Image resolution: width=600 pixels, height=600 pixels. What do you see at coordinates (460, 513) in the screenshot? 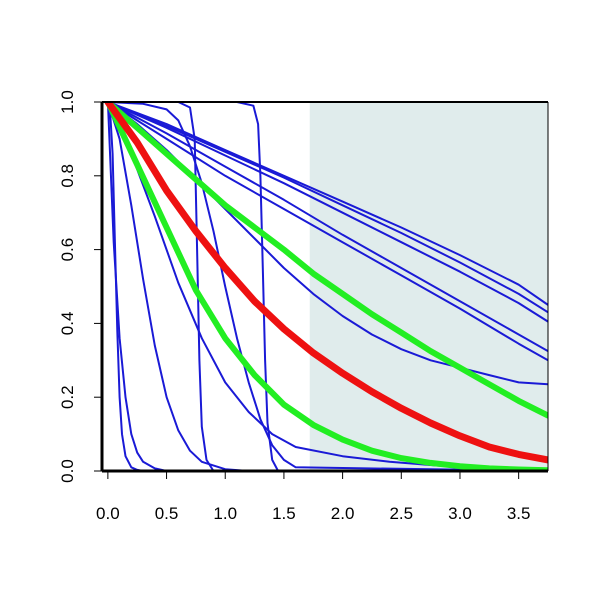
I see `x-tick-label: 3.0` at bounding box center [460, 513].